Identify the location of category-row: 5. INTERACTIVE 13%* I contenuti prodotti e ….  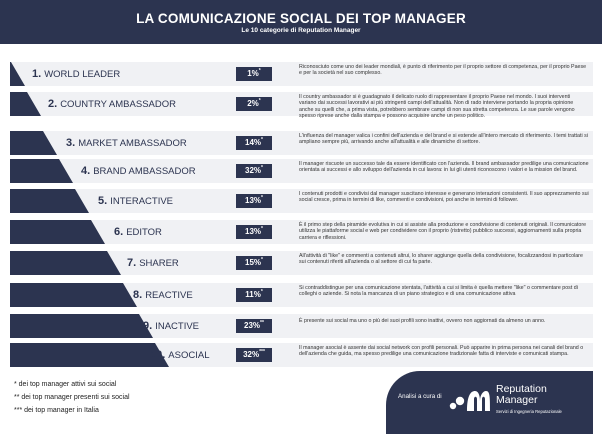
(301, 201).